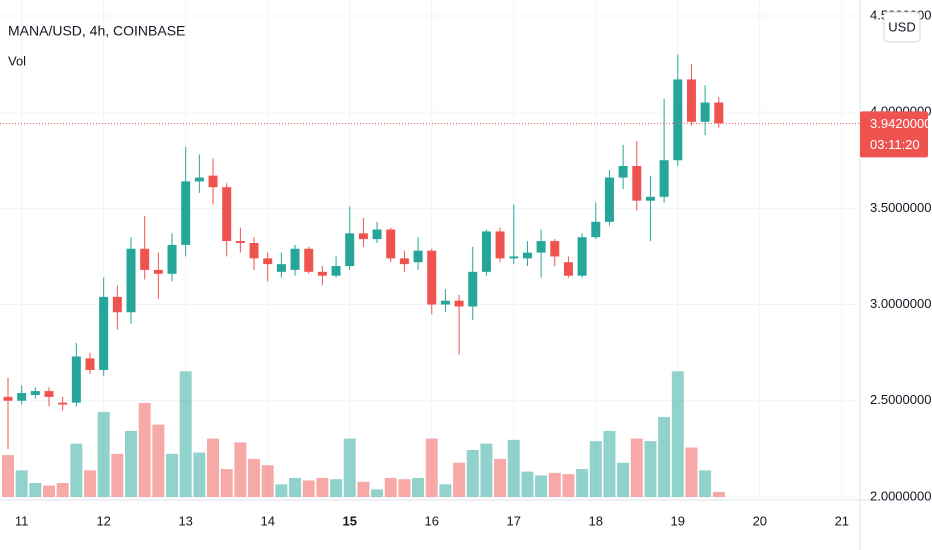 This screenshot has width=932, height=550. I want to click on x-tick-label: 19, so click(678, 520).